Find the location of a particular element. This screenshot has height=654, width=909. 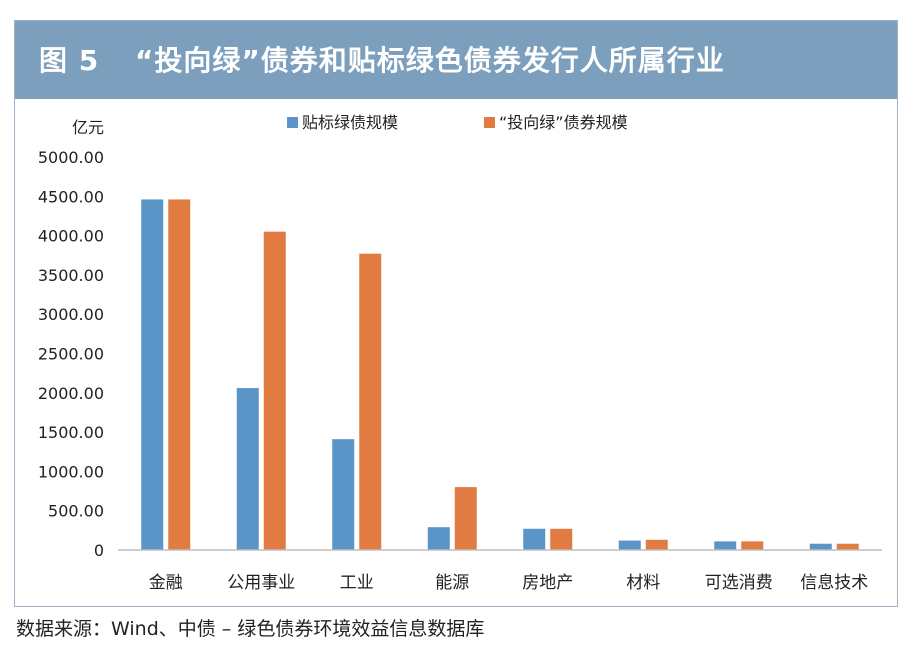

y-tick-label: 500.00 is located at coordinates (76, 511).